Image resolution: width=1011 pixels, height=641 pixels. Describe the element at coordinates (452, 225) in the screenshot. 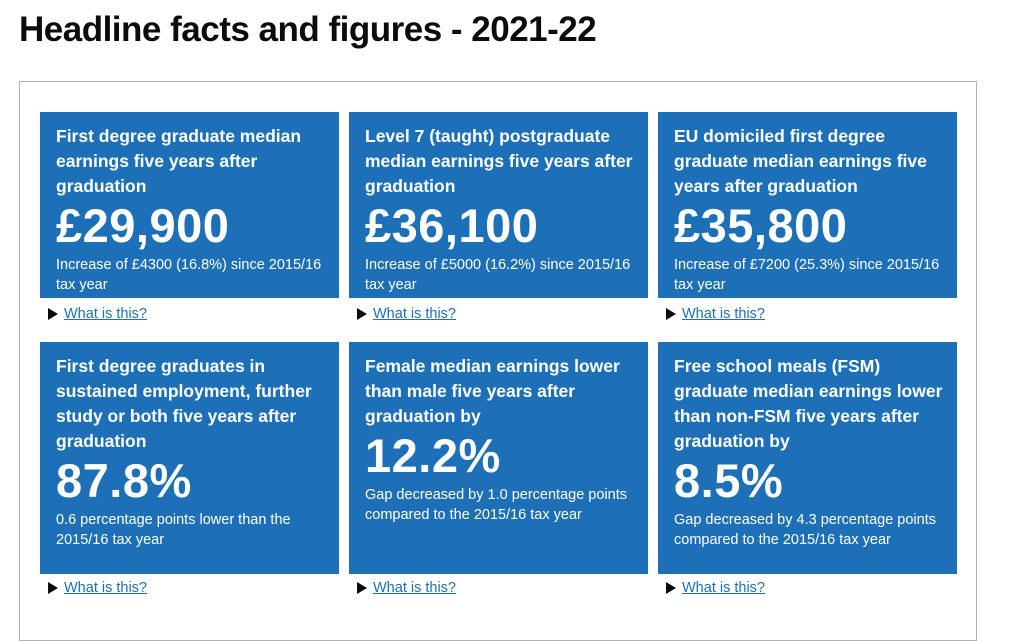

I see `tile-value: £36,100` at that location.